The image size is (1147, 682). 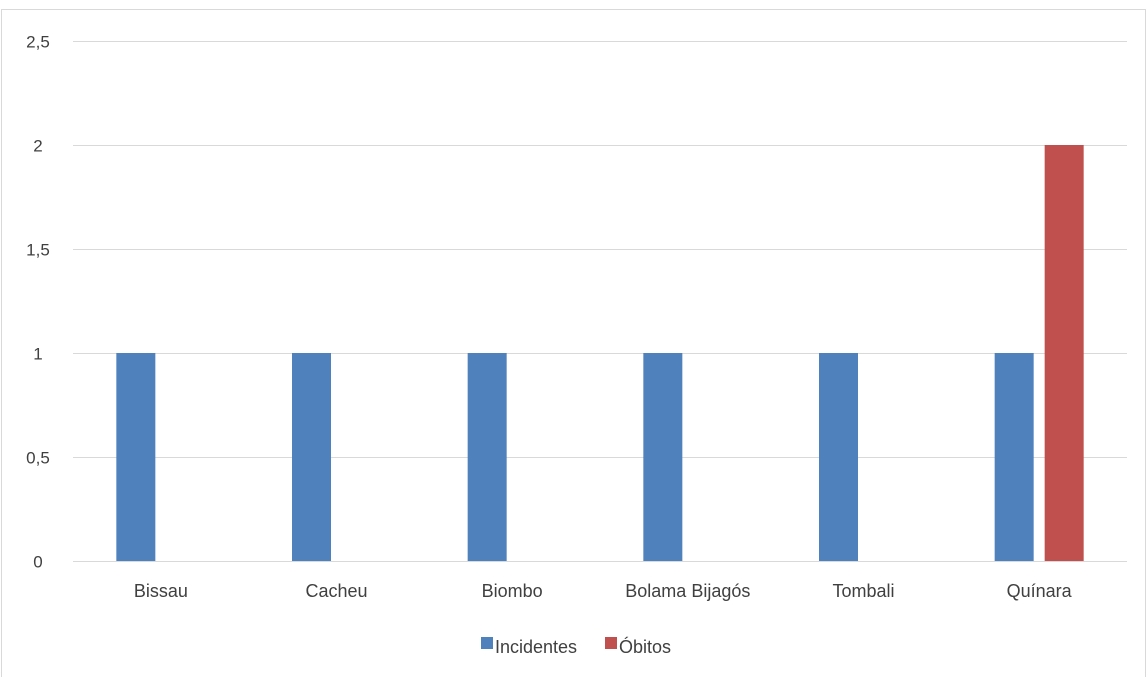 I want to click on x-tick-label: Bolama Bijagós, so click(x=687, y=591).